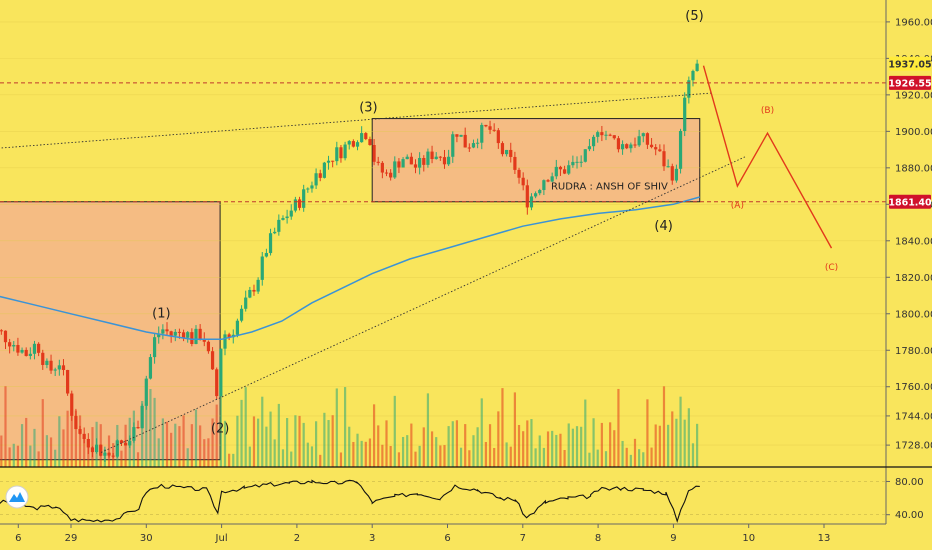 The height and width of the screenshot is (550, 932). Describe the element at coordinates (831, 268) in the screenshot. I see `projection-label: (C)` at that location.